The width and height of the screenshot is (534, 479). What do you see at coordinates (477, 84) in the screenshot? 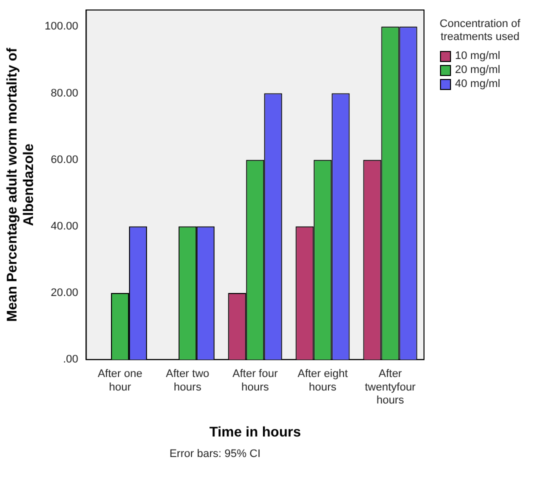
I see `legend-label: 40 mg/ml` at bounding box center [477, 84].